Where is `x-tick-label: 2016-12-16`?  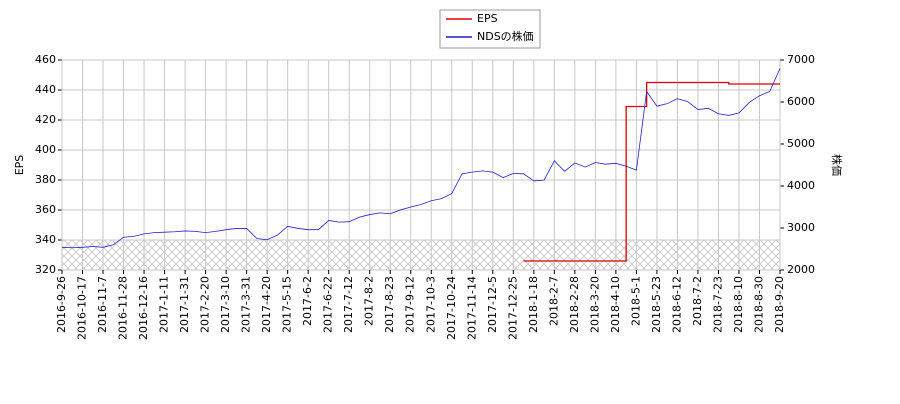
x-tick-label: 2016-12-16 is located at coordinates (143, 308).